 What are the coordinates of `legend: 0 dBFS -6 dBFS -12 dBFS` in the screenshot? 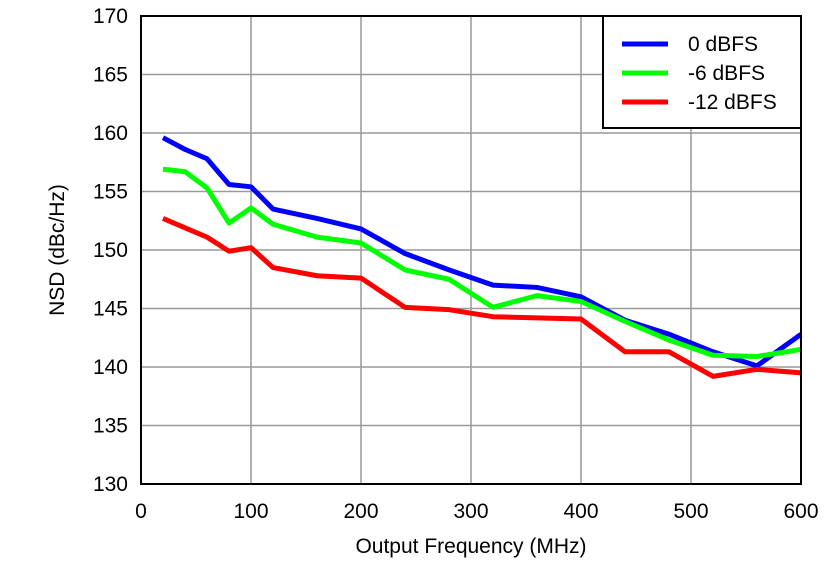 It's located at (702, 72).